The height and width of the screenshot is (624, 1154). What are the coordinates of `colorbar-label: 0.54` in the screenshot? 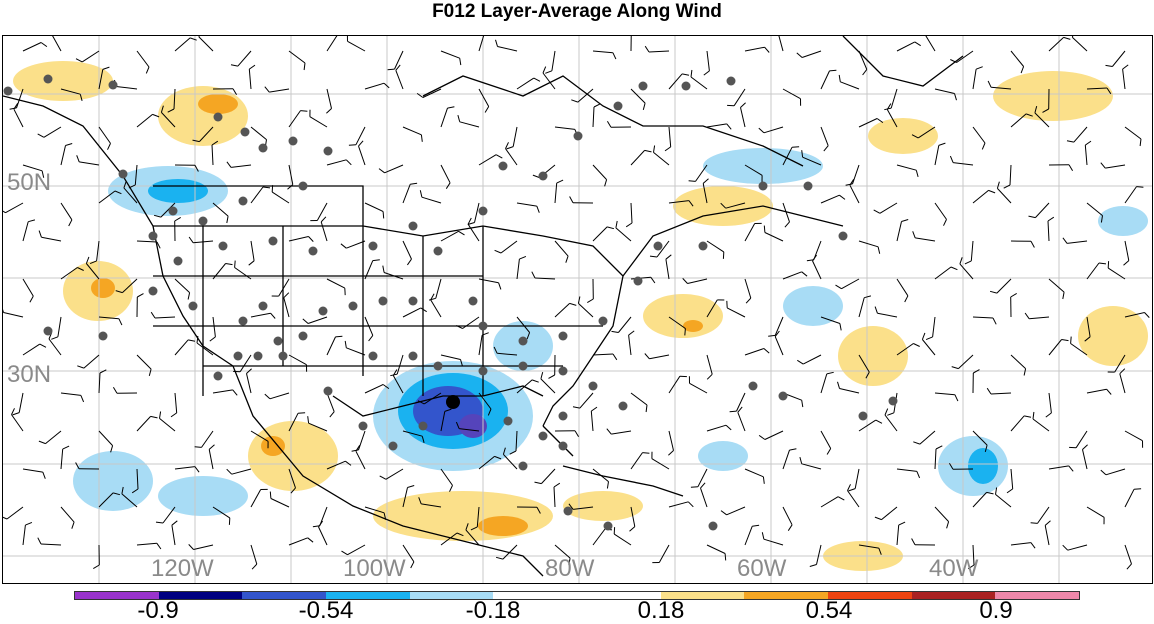 It's located at (829, 611).